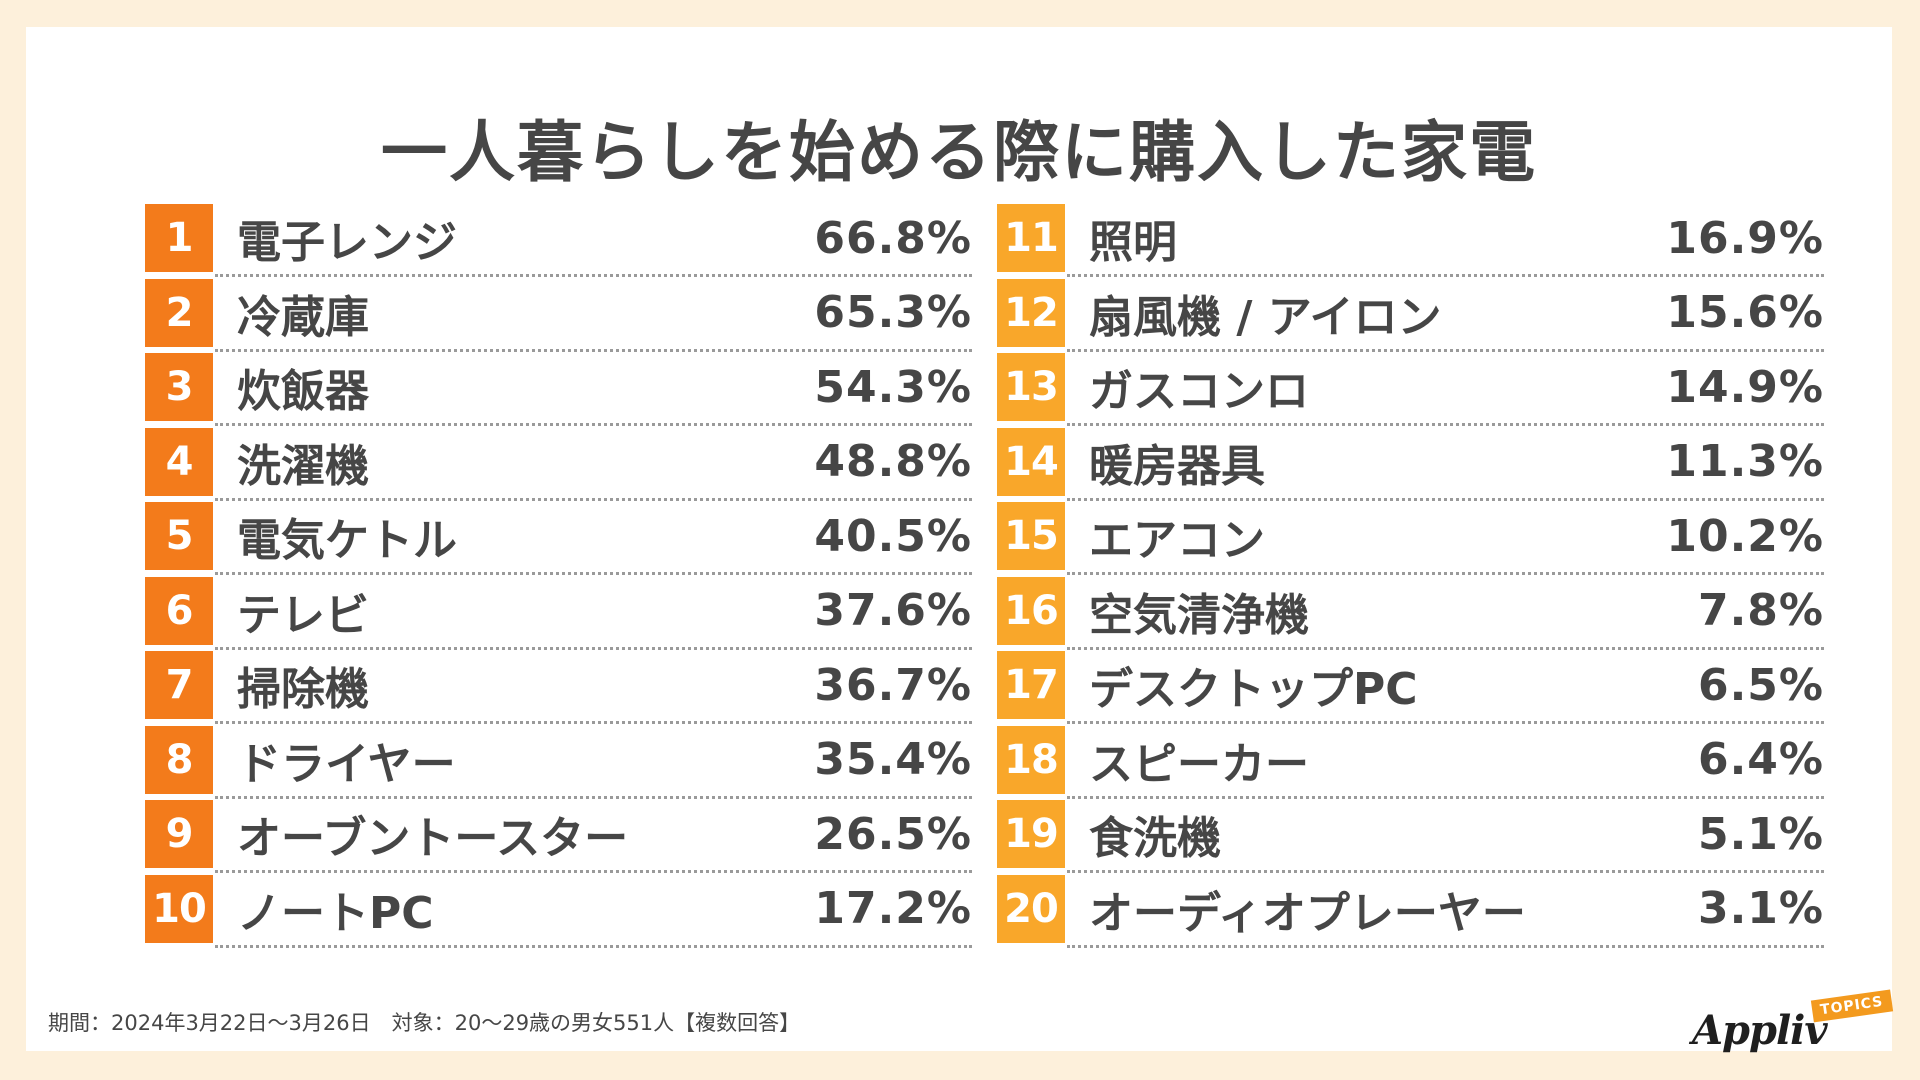 The width and height of the screenshot is (1920, 1080). I want to click on percentage-value: 26.5%, so click(893, 834).